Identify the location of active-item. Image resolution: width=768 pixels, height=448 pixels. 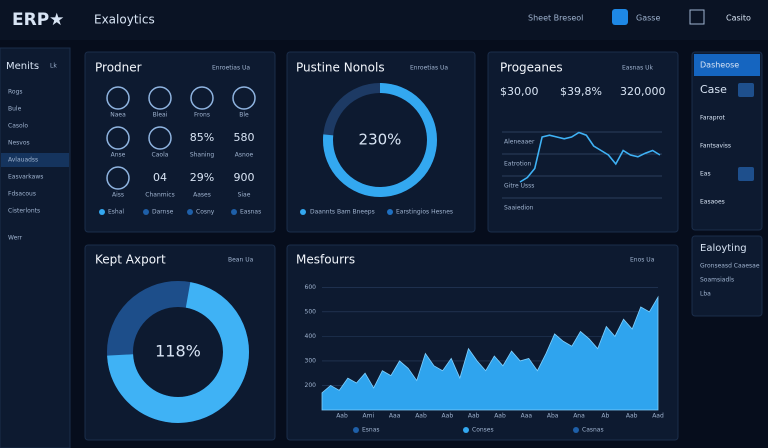
(35, 160).